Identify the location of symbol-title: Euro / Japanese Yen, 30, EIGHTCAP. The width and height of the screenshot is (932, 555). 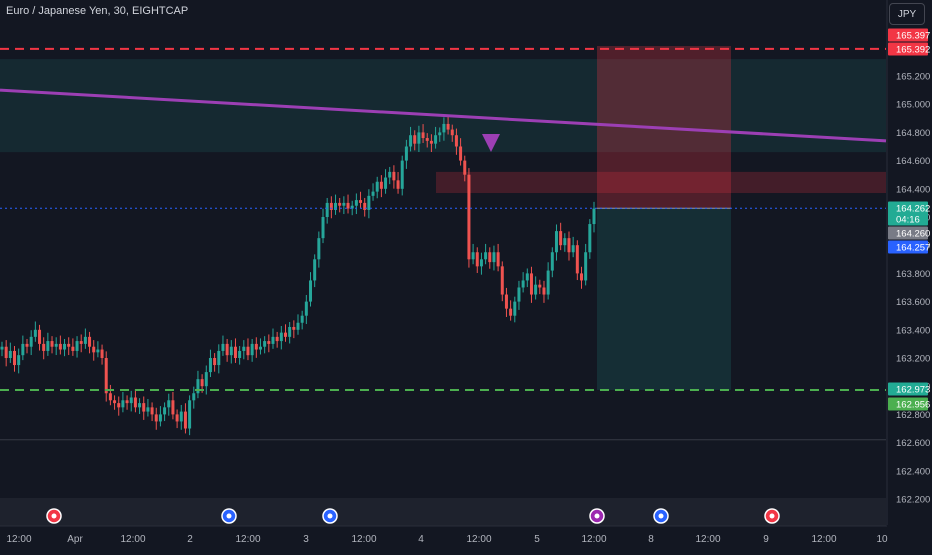
(97, 11).